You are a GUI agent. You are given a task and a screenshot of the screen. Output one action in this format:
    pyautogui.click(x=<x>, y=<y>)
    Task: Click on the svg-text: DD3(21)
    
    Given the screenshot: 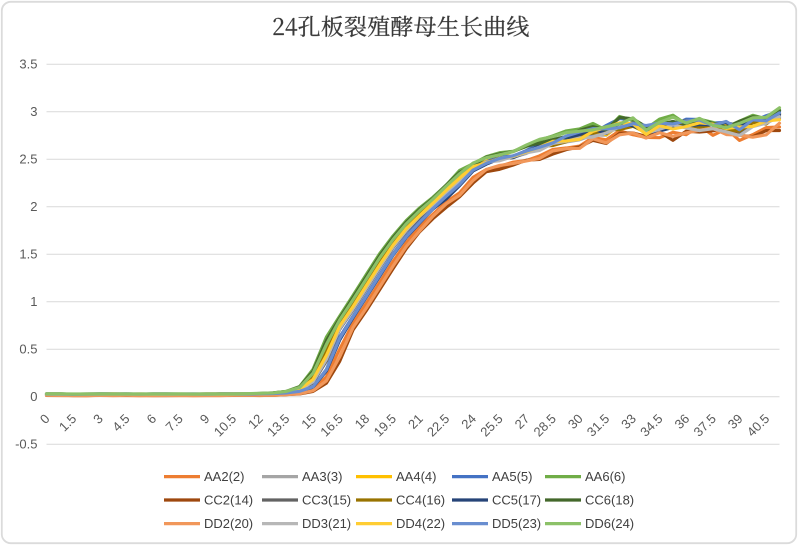 What is the action you would take?
    pyautogui.click(x=326, y=523)
    